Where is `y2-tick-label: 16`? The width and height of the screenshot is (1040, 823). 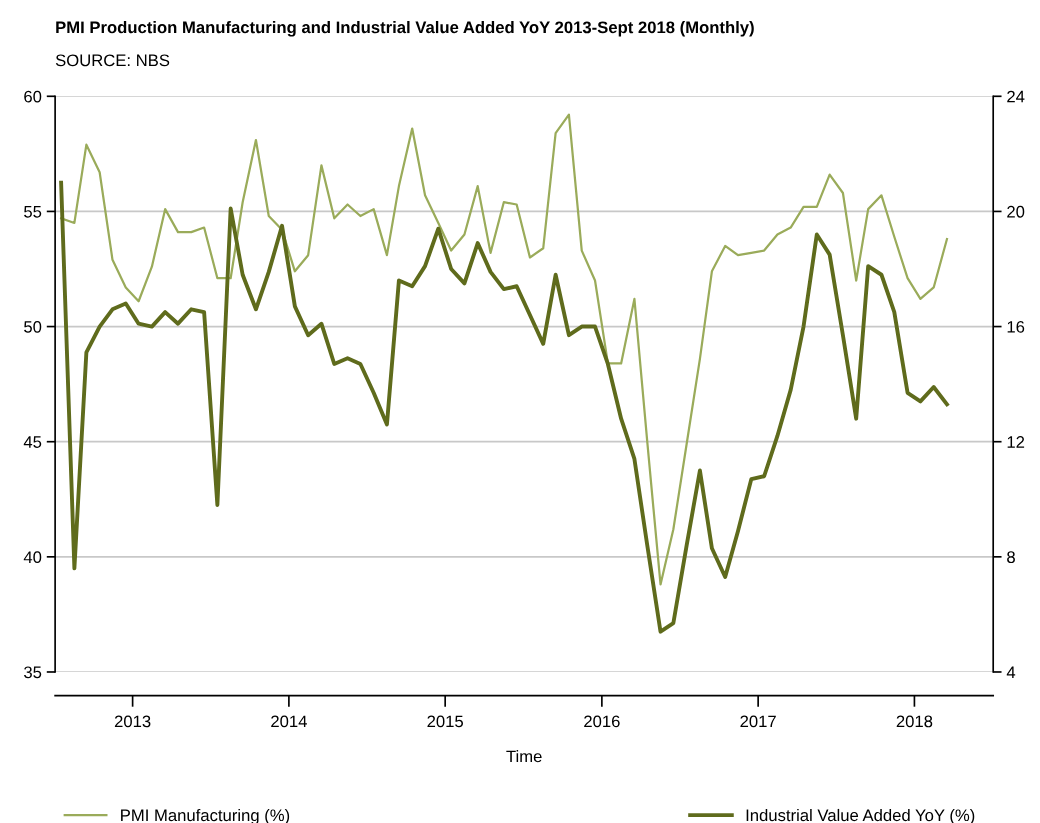
y2-tick-label: 16 is located at coordinates (1016, 326).